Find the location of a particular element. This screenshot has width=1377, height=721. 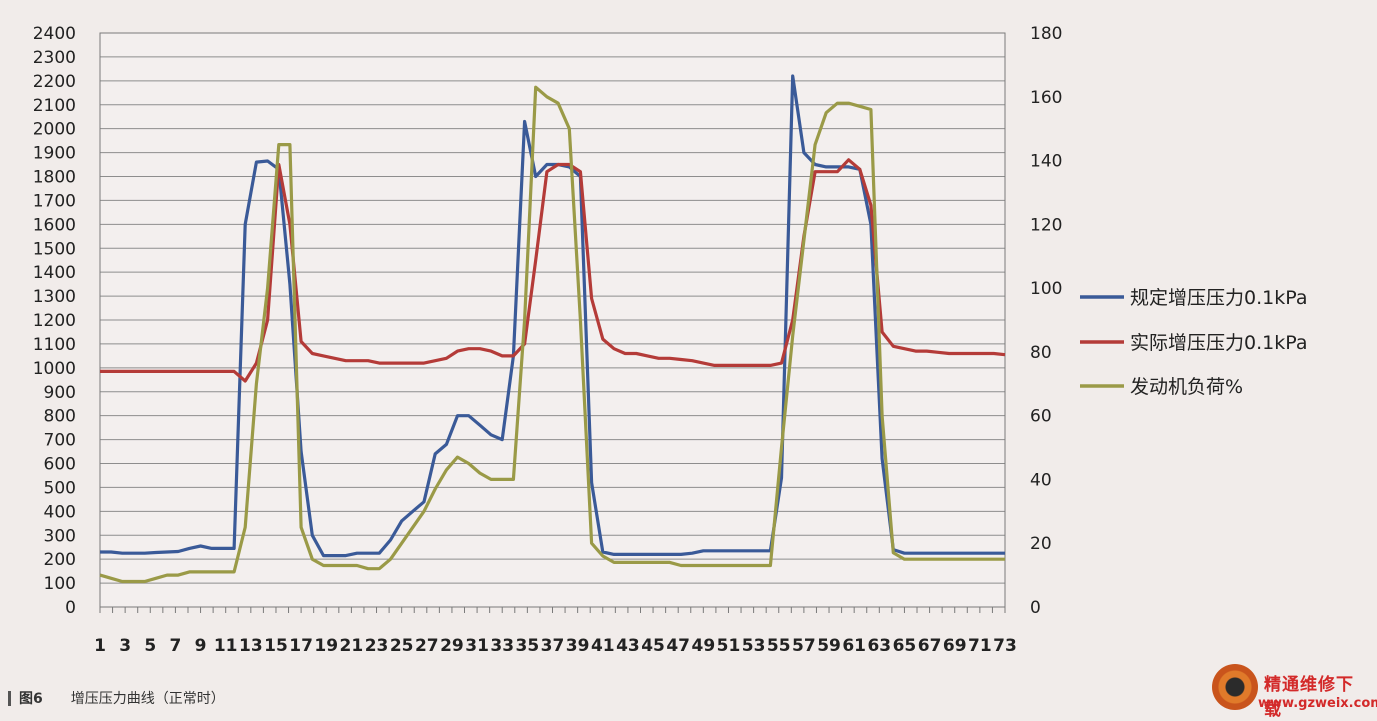

x-tick-label: 53 is located at coordinates (754, 646).